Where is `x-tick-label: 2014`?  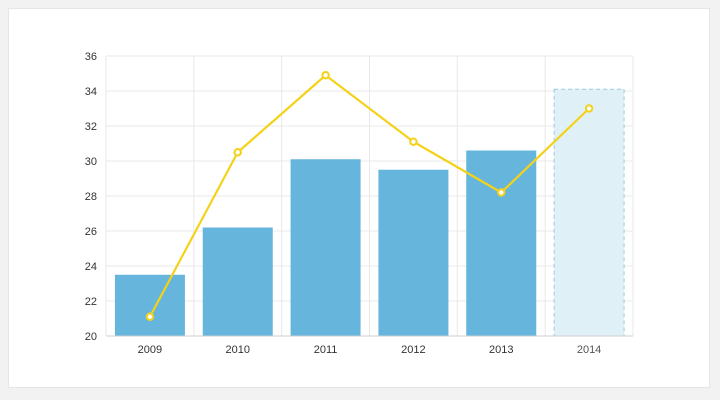
x-tick-label: 2014 is located at coordinates (589, 350).